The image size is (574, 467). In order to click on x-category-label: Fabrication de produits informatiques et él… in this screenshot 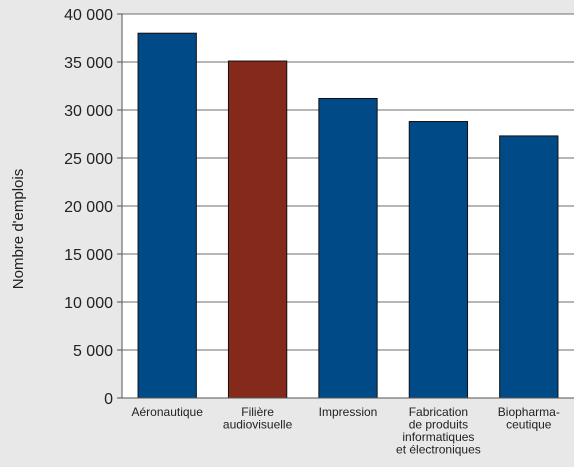, I will do `click(438, 431)`.